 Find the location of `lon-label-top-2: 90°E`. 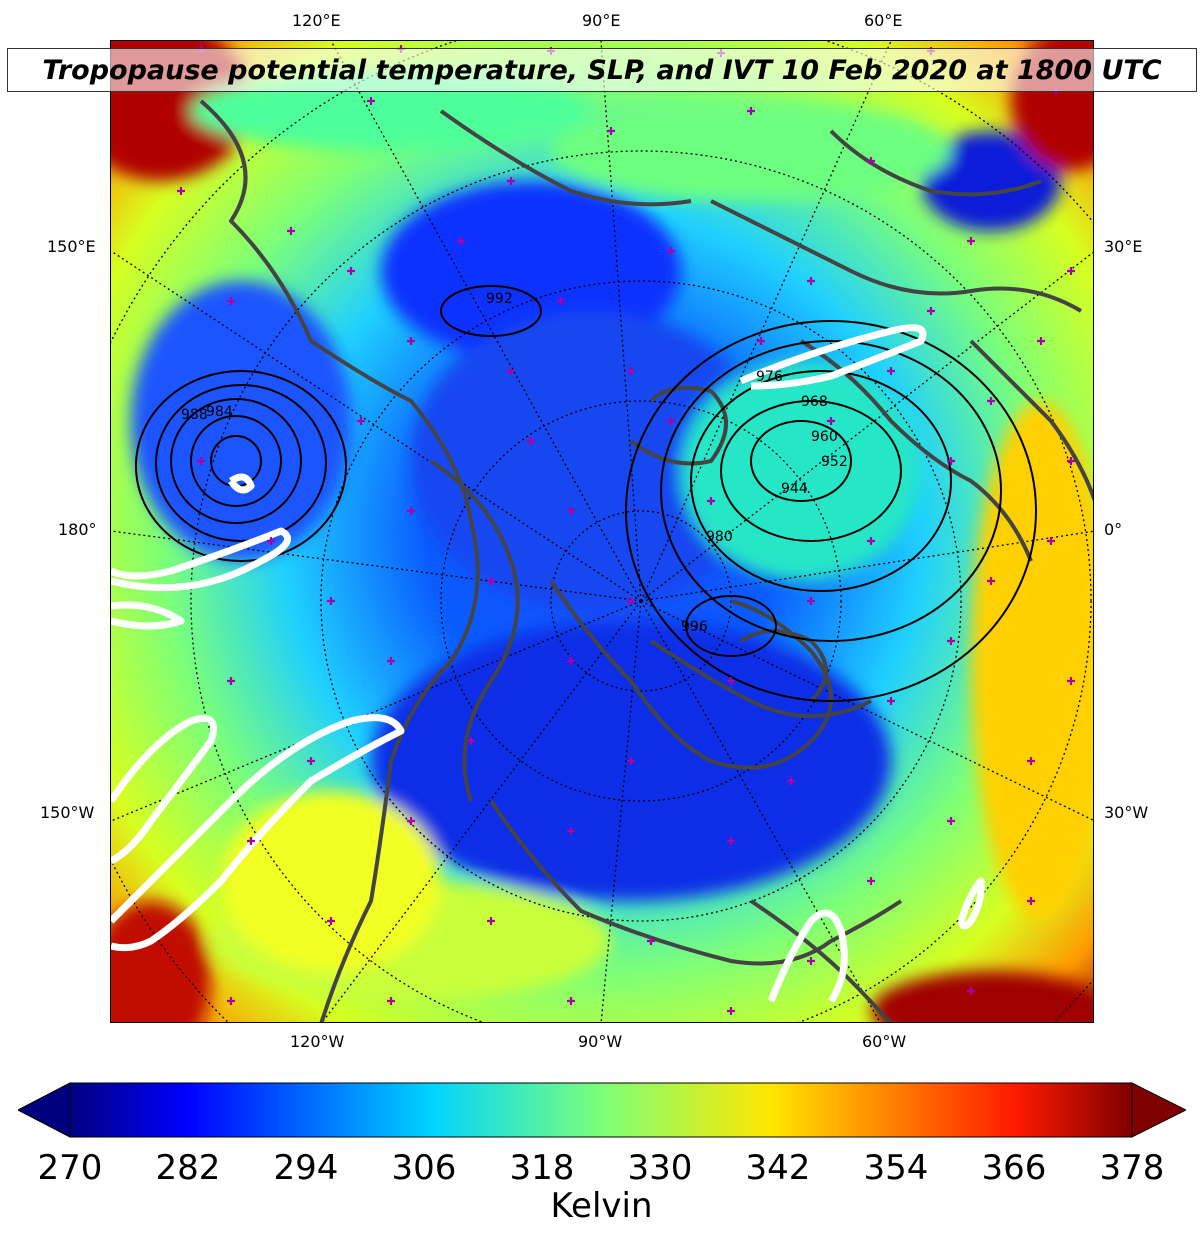

lon-label-top-2: 90°E is located at coordinates (601, 20).